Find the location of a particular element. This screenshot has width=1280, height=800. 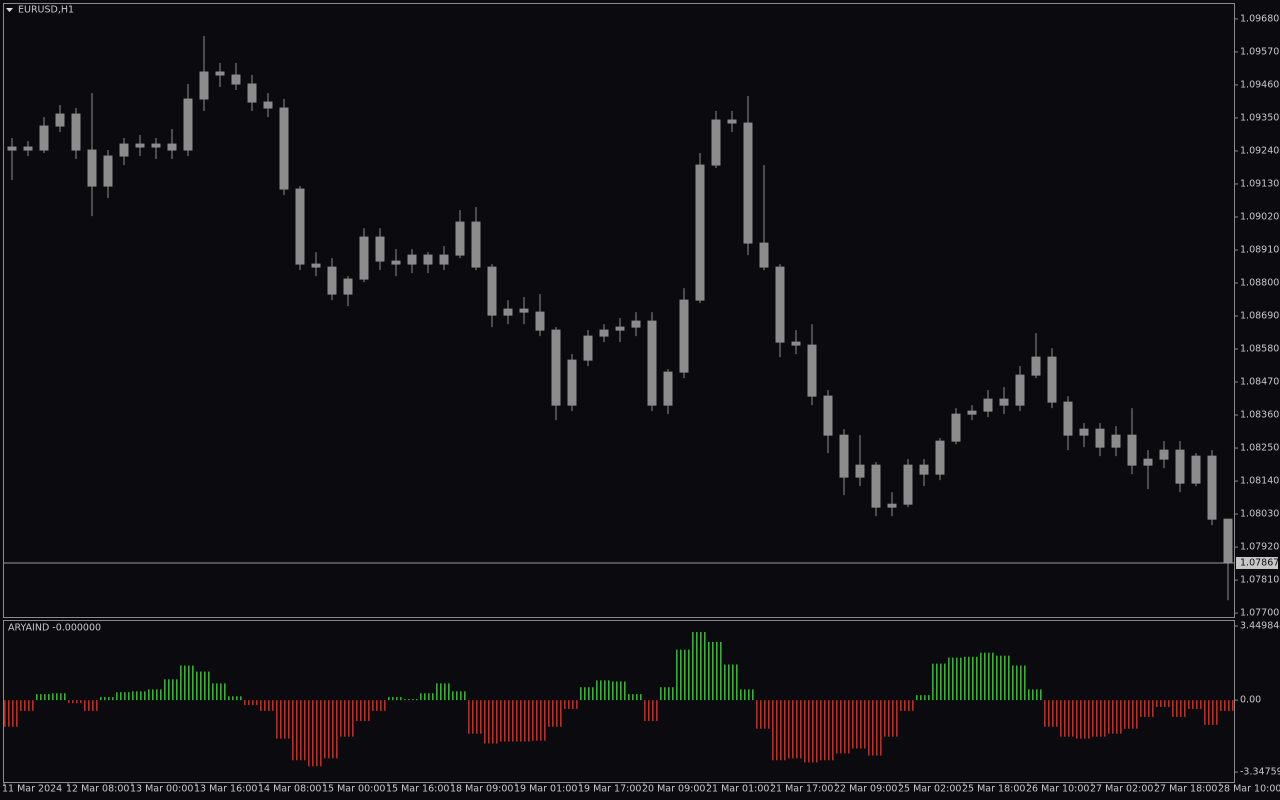

y-tick-label: 1.09680 is located at coordinates (1259, 18).